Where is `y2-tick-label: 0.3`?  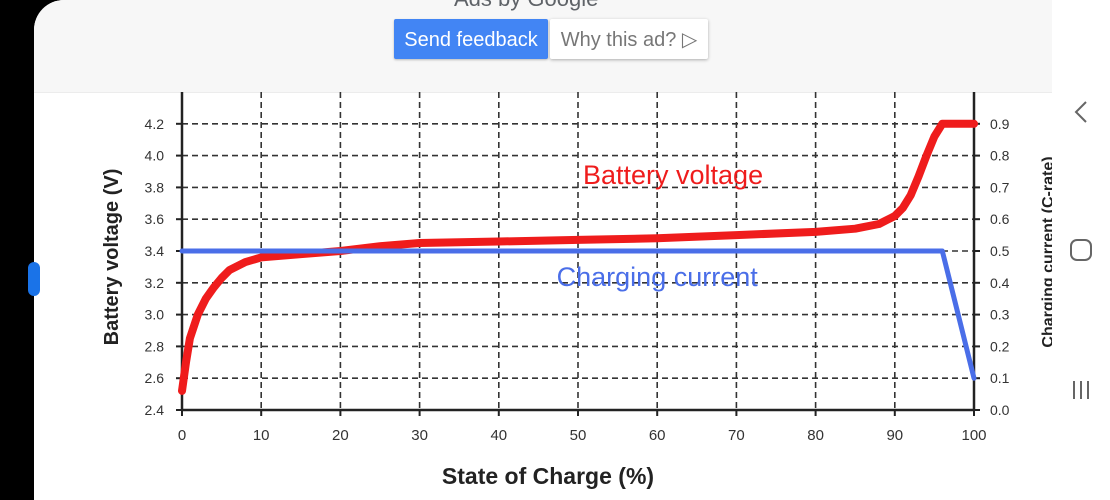
y2-tick-label: 0.3 is located at coordinates (1000, 315).